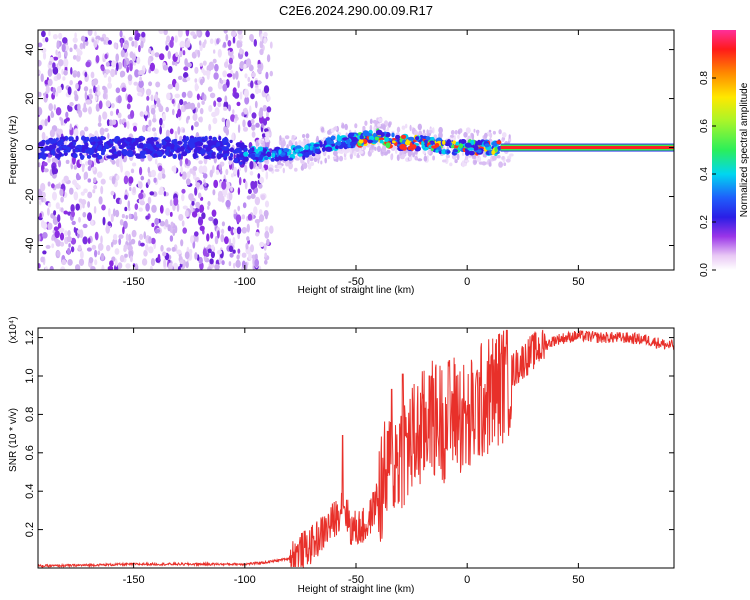 This screenshot has width=750, height=600. What do you see at coordinates (30, 98) in the screenshot?
I see `heatmap-y-tick-label: 20` at bounding box center [30, 98].